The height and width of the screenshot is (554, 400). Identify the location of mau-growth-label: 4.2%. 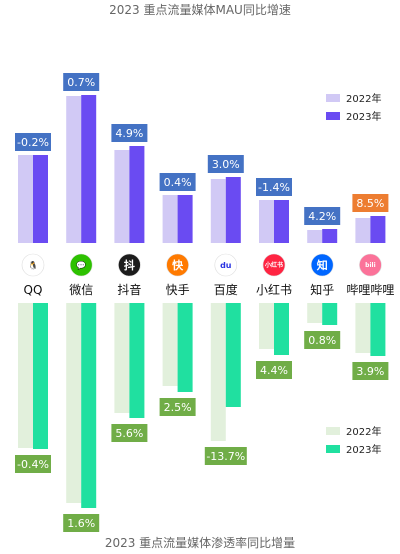
(322, 216).